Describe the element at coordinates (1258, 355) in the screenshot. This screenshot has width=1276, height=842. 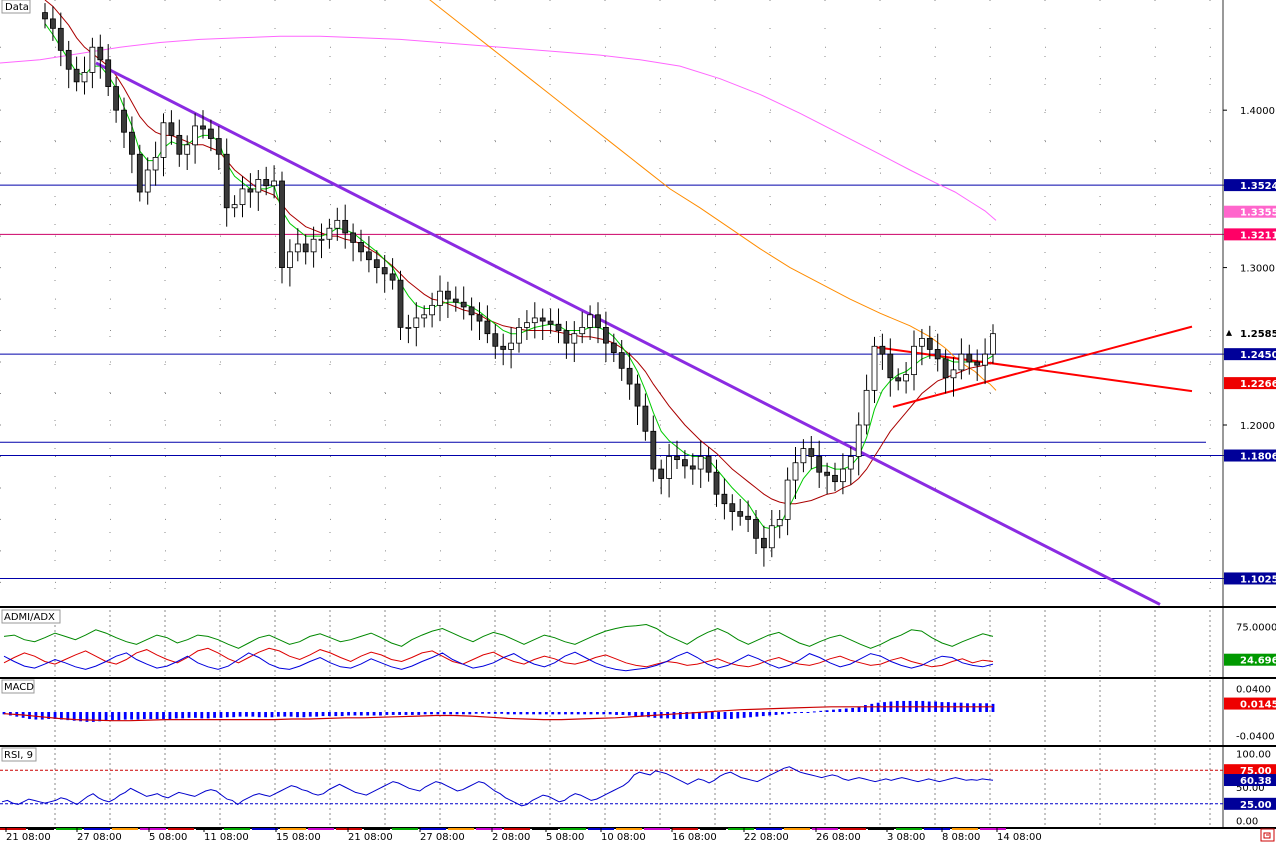
I see `level-label-2: 1.2450` at that location.